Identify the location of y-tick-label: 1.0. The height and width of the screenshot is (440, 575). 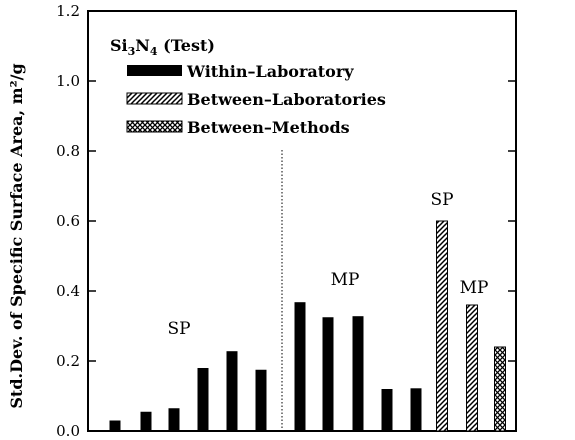
(68, 81).